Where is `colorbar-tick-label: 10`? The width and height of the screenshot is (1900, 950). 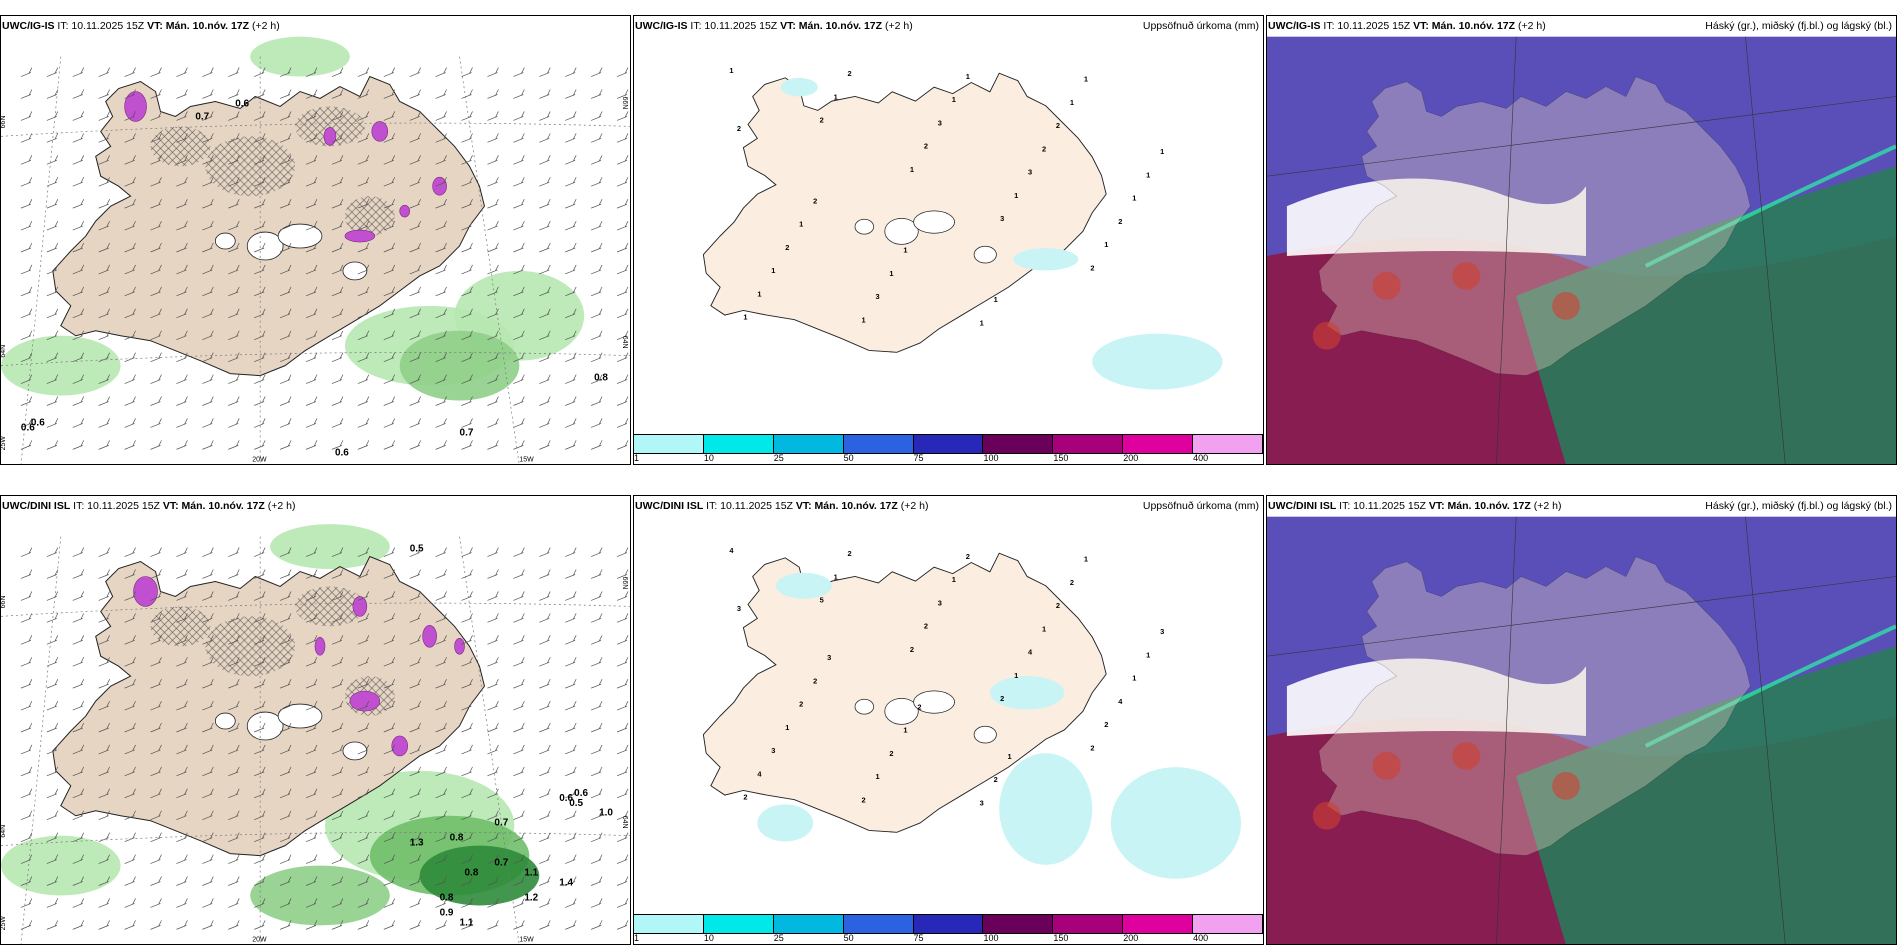
colorbar-tick-label: 10 is located at coordinates (708, 458).